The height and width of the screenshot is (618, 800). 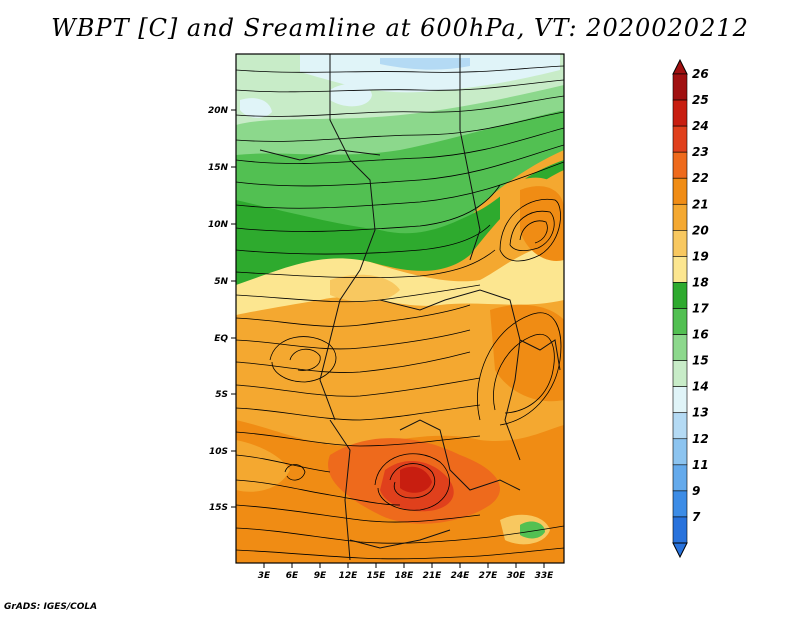 What do you see at coordinates (218, 508) in the screenshot?
I see `lat-label-15s: 15S` at bounding box center [218, 508].